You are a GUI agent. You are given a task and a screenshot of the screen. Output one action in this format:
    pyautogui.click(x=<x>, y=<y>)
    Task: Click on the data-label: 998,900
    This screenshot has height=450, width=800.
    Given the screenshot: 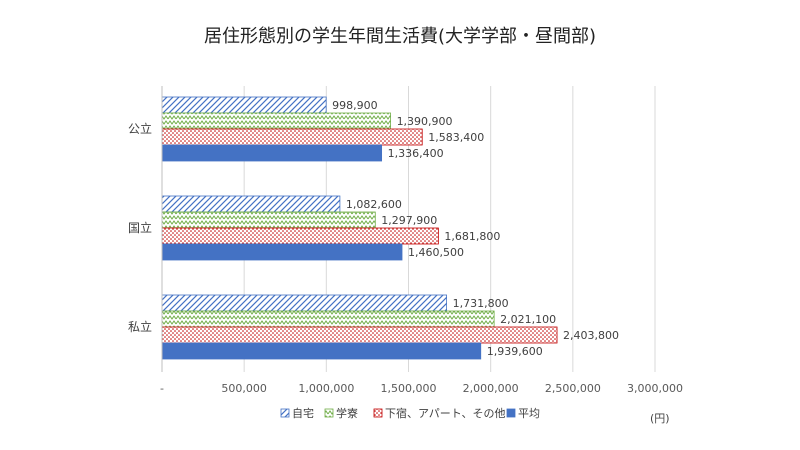 What is the action you would take?
    pyautogui.click(x=355, y=105)
    